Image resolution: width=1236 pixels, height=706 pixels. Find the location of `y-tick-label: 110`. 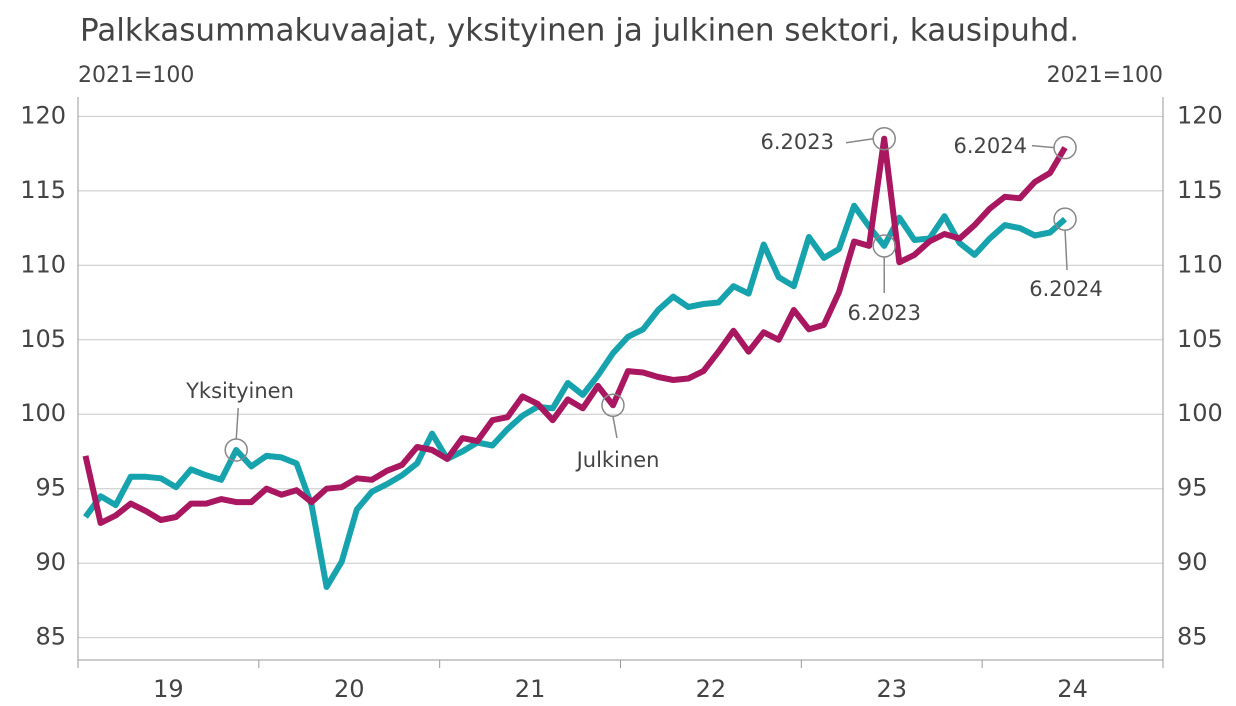

y-tick-label: 110 is located at coordinates (43, 264).